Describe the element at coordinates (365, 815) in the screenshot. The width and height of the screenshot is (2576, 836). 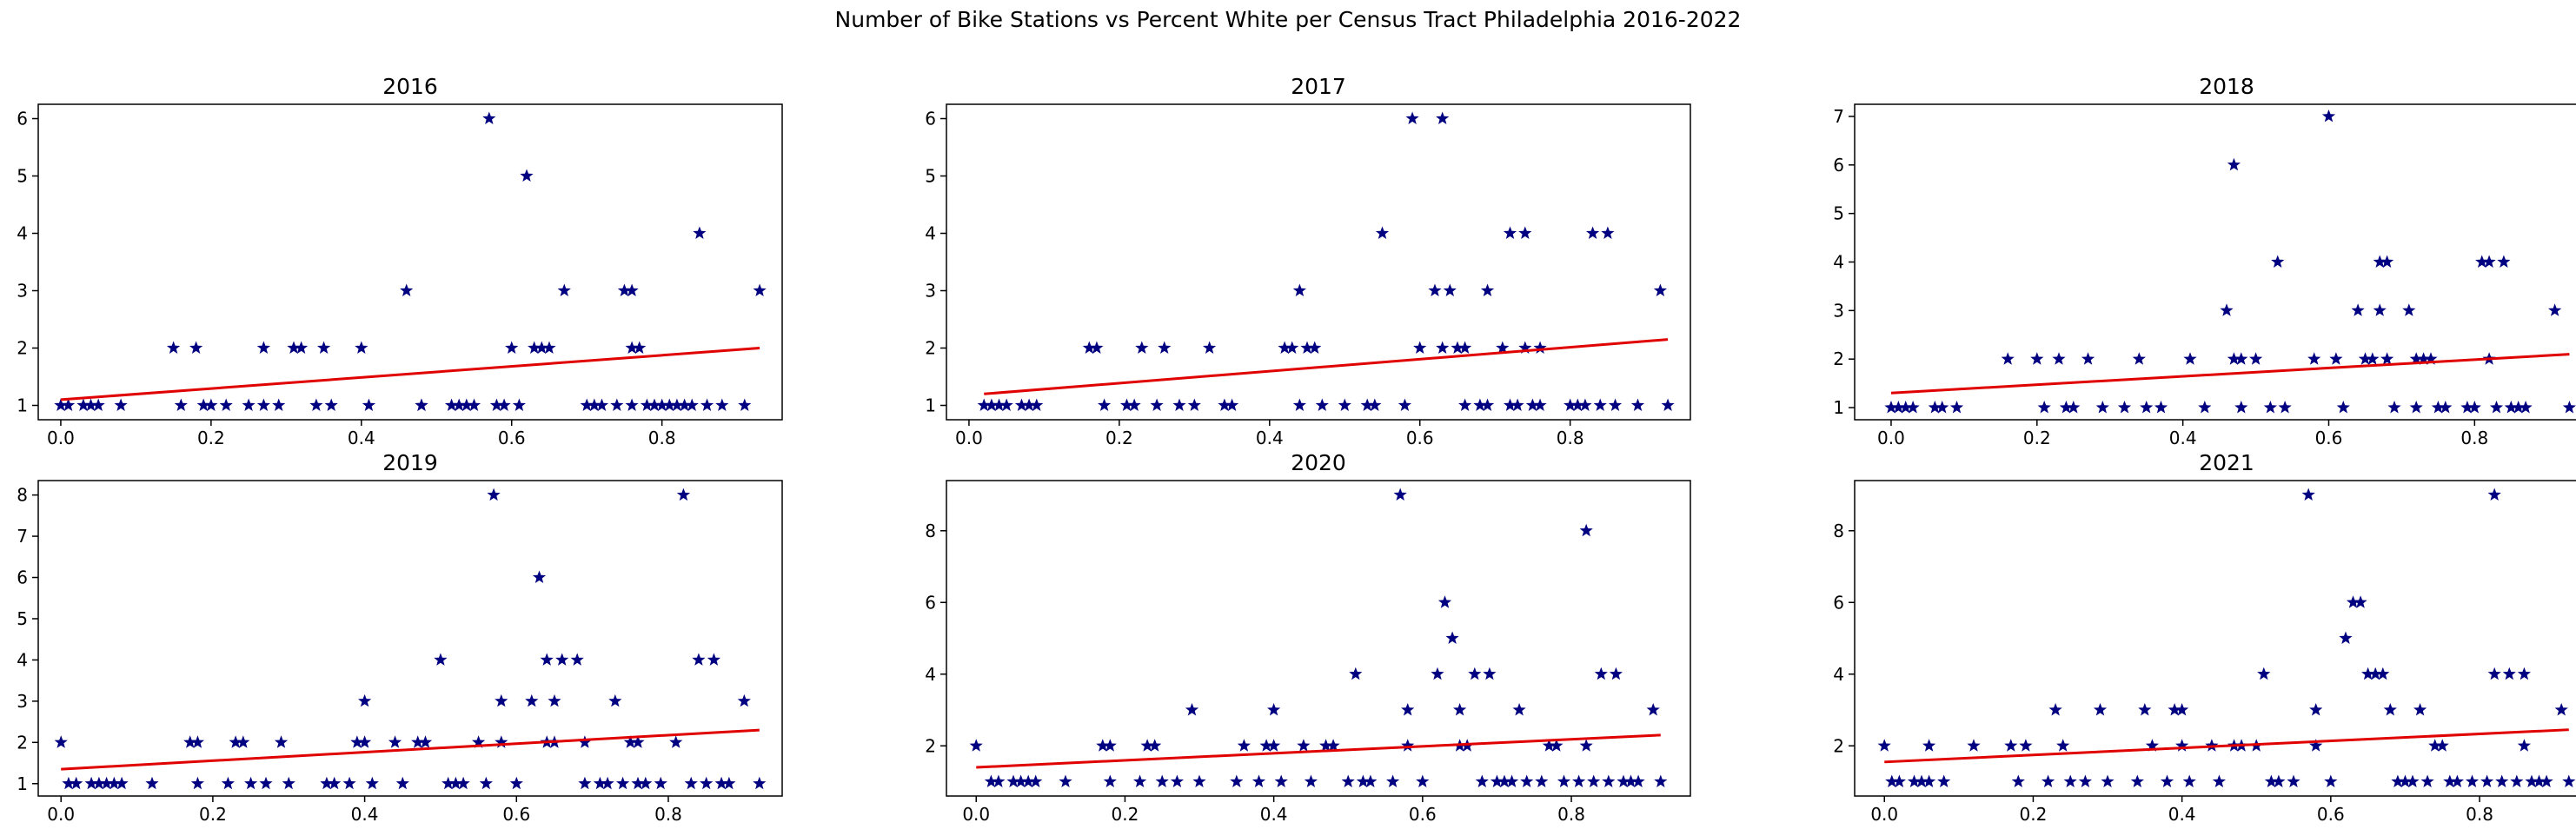
I see `x-tick-label: 0.4` at that location.